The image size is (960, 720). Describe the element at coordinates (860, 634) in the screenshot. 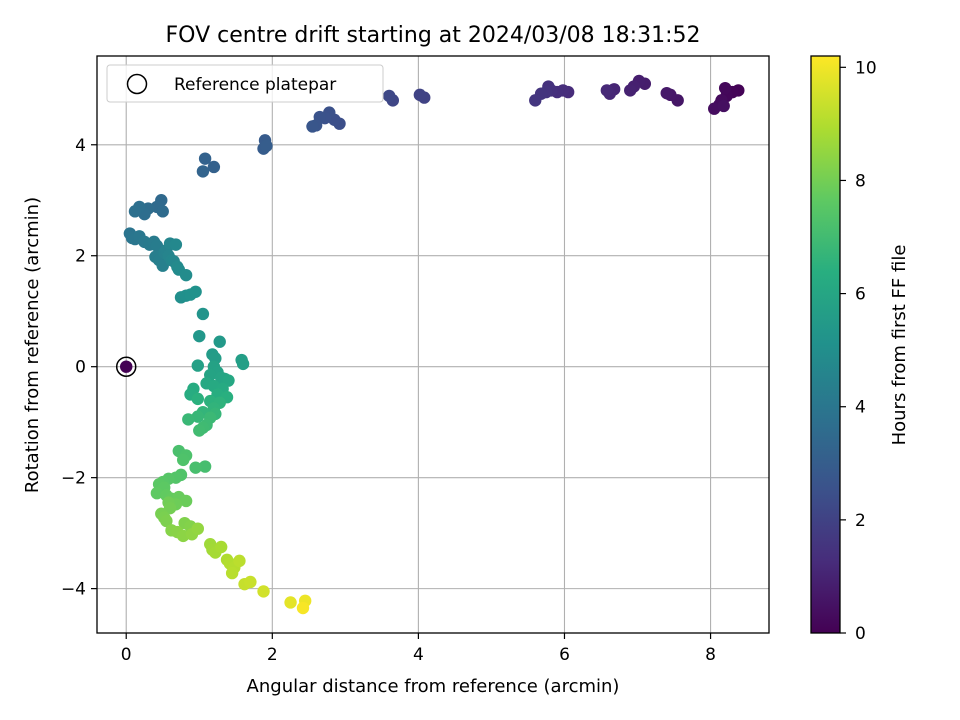

I see `colorbar-tick-label: 0` at that location.